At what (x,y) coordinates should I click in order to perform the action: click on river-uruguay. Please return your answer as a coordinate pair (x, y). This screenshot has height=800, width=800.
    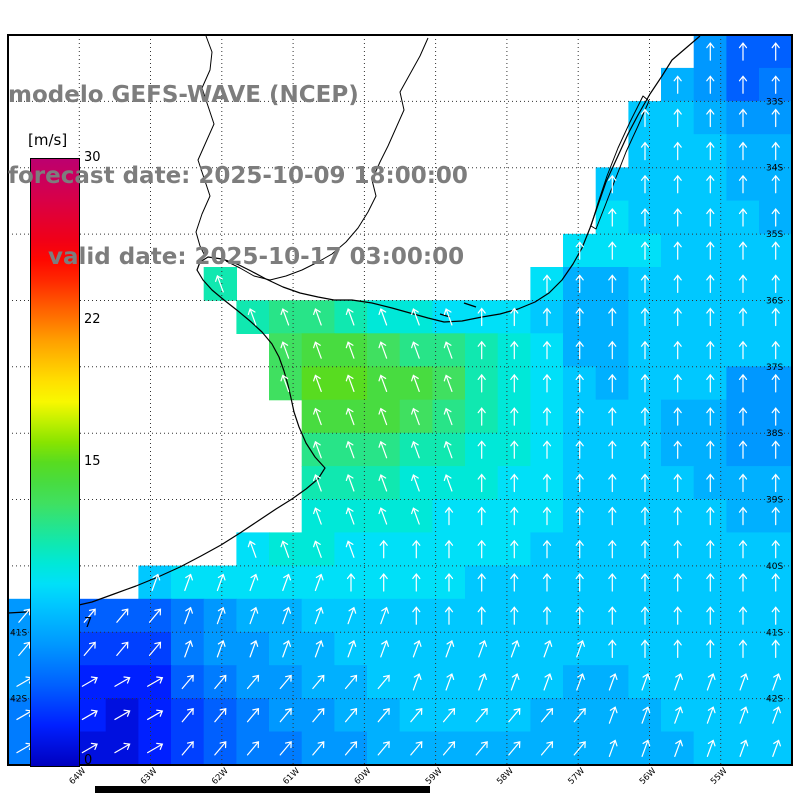
    Looking at the image, I should click on (327, 159).